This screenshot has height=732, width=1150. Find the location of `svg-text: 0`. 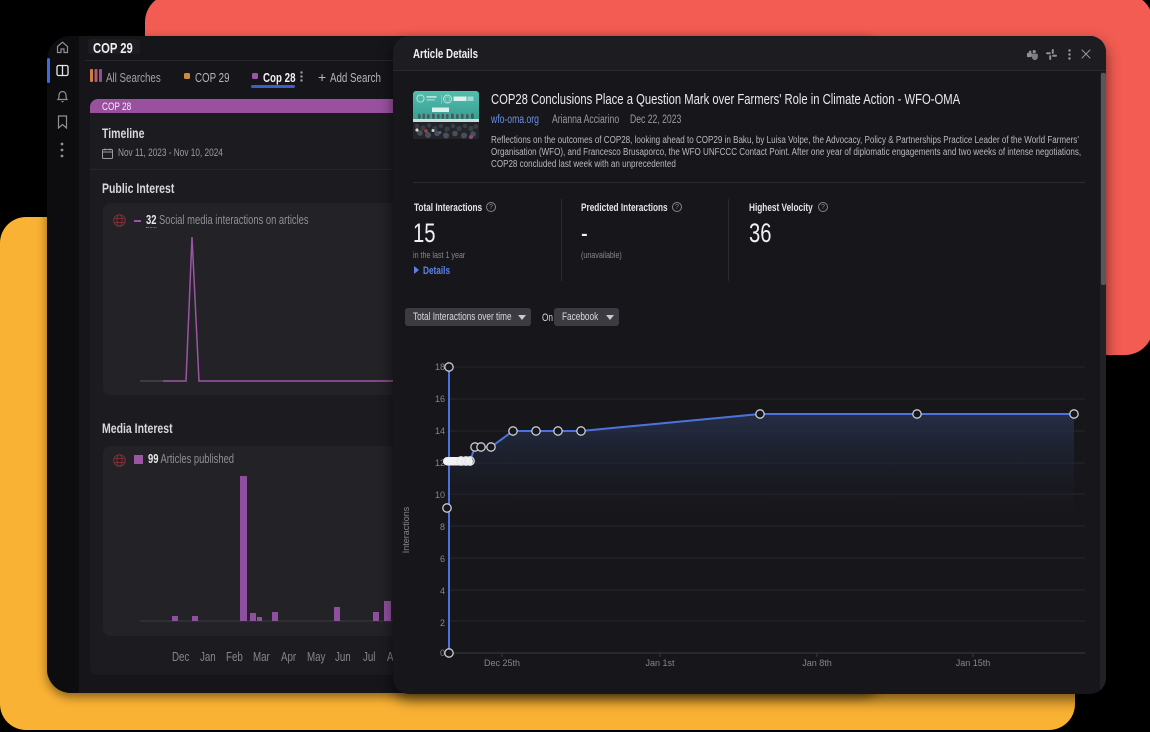

svg-text: 0 is located at coordinates (442, 653).